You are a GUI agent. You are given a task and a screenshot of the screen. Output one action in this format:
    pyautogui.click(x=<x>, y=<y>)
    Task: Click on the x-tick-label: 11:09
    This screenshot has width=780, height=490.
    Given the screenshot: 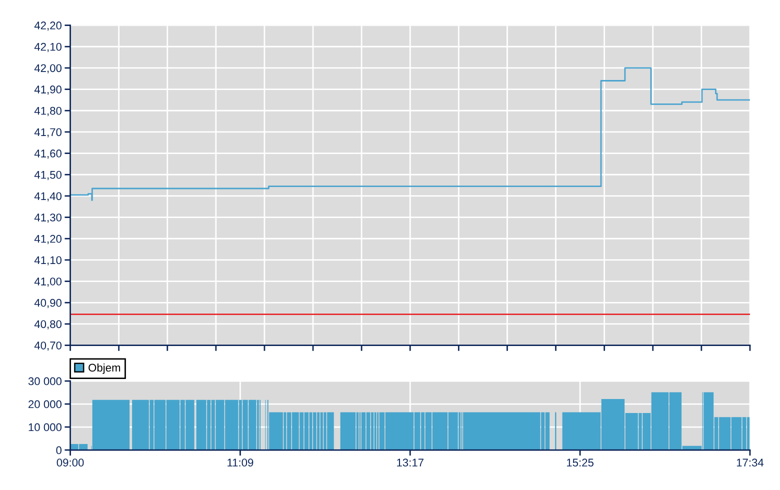 What is the action you would take?
    pyautogui.click(x=241, y=462)
    